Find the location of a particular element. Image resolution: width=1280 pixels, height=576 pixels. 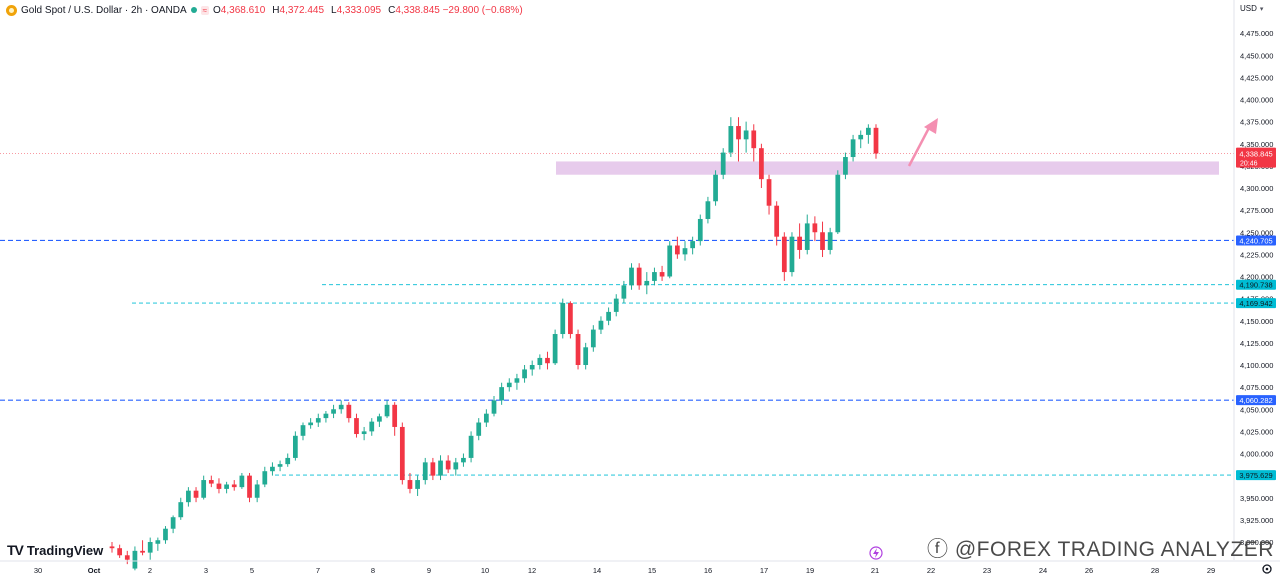

currency-selector: USD is located at coordinates (1251, 8).